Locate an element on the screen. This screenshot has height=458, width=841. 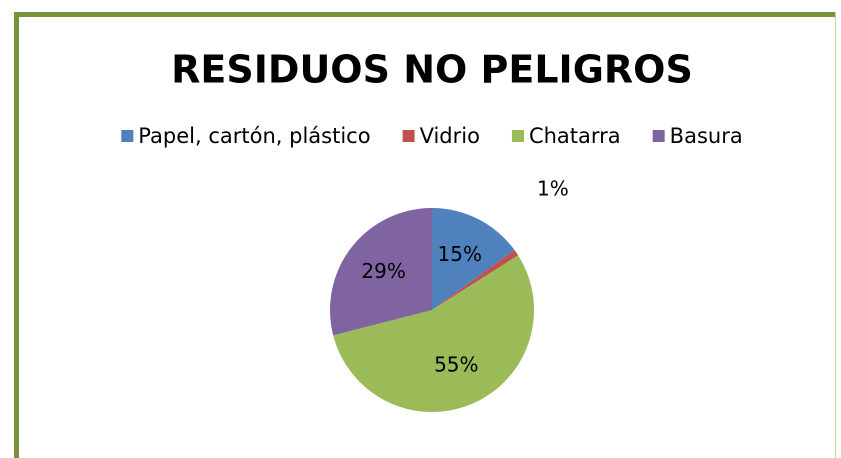
legend-label: Chatarra is located at coordinates (575, 136).